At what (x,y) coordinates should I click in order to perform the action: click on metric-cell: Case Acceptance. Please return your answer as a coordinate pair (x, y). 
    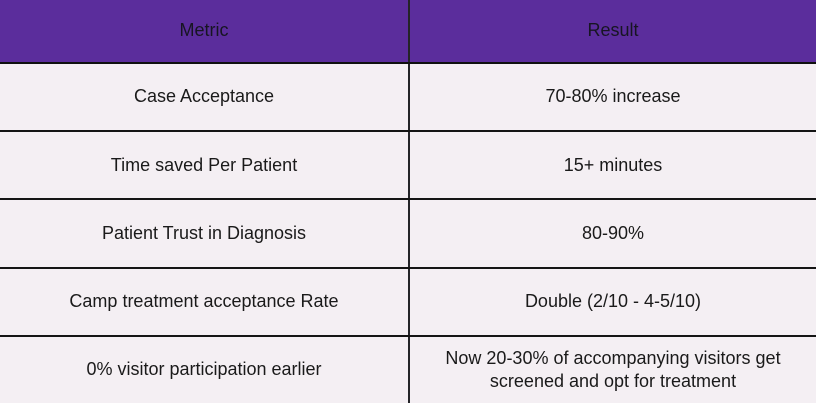
    Looking at the image, I should click on (205, 97).